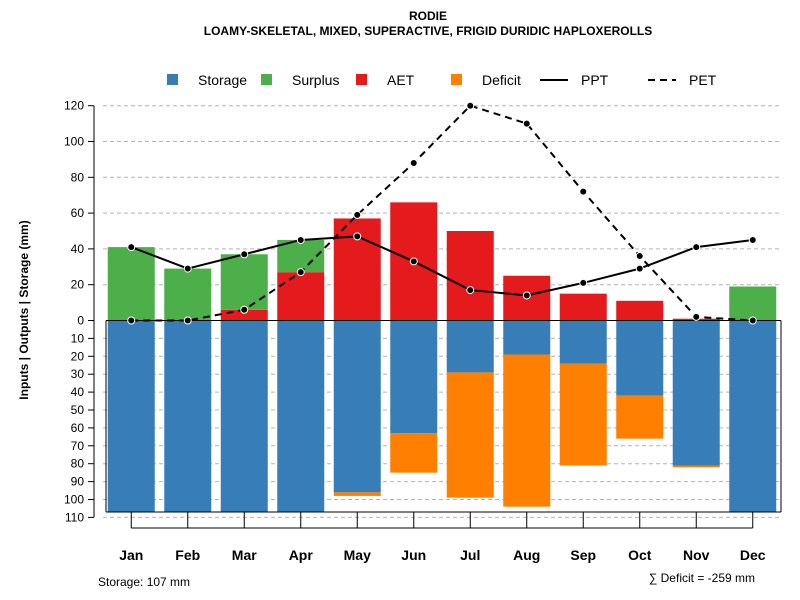 This screenshot has height=600, width=800. Describe the element at coordinates (187, 555) in the screenshot. I see `x-tick-label: Feb` at that location.